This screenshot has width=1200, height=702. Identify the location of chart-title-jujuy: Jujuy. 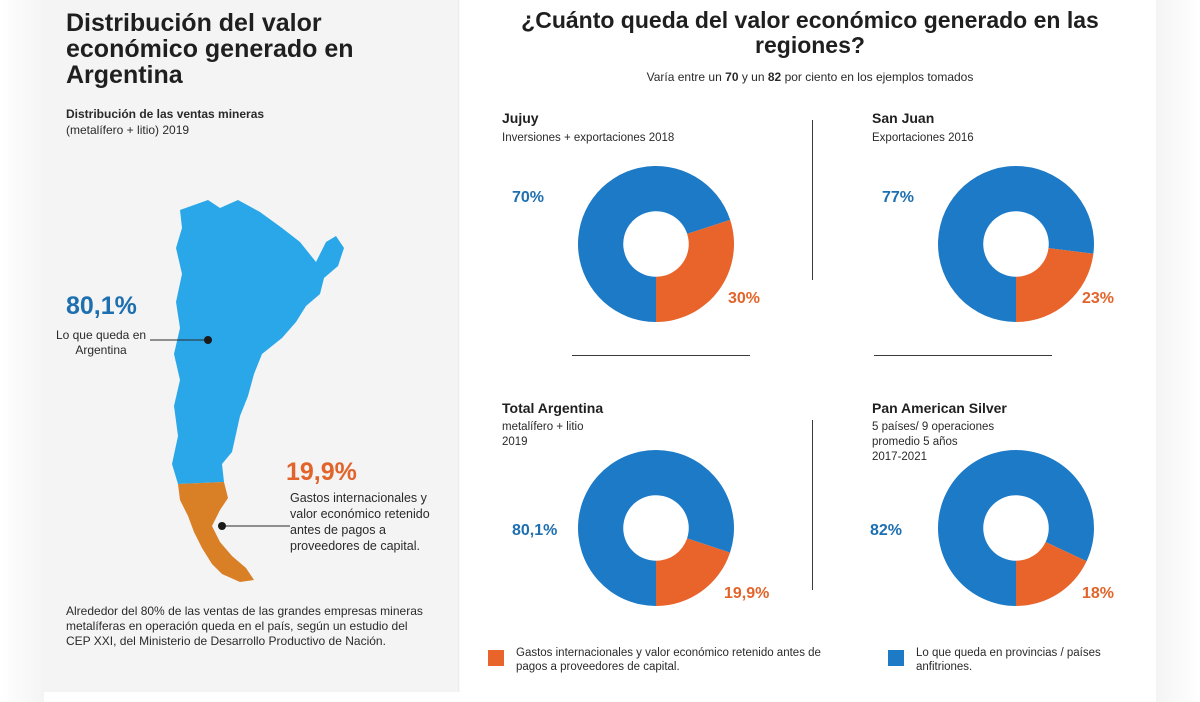
(520, 118).